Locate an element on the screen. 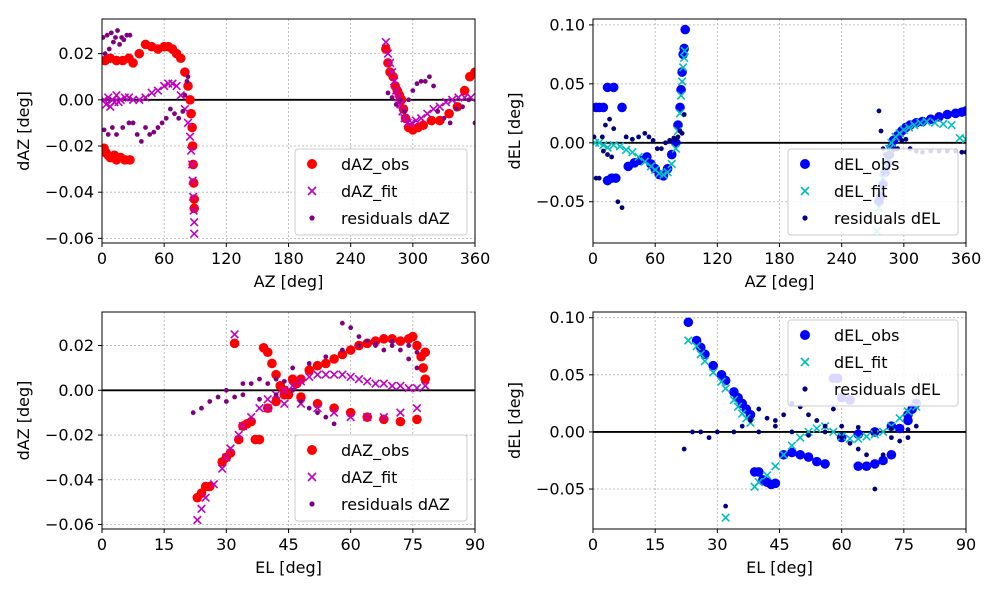 The width and height of the screenshot is (1000, 600). legend-entry: residuals dEL is located at coordinates (887, 218).